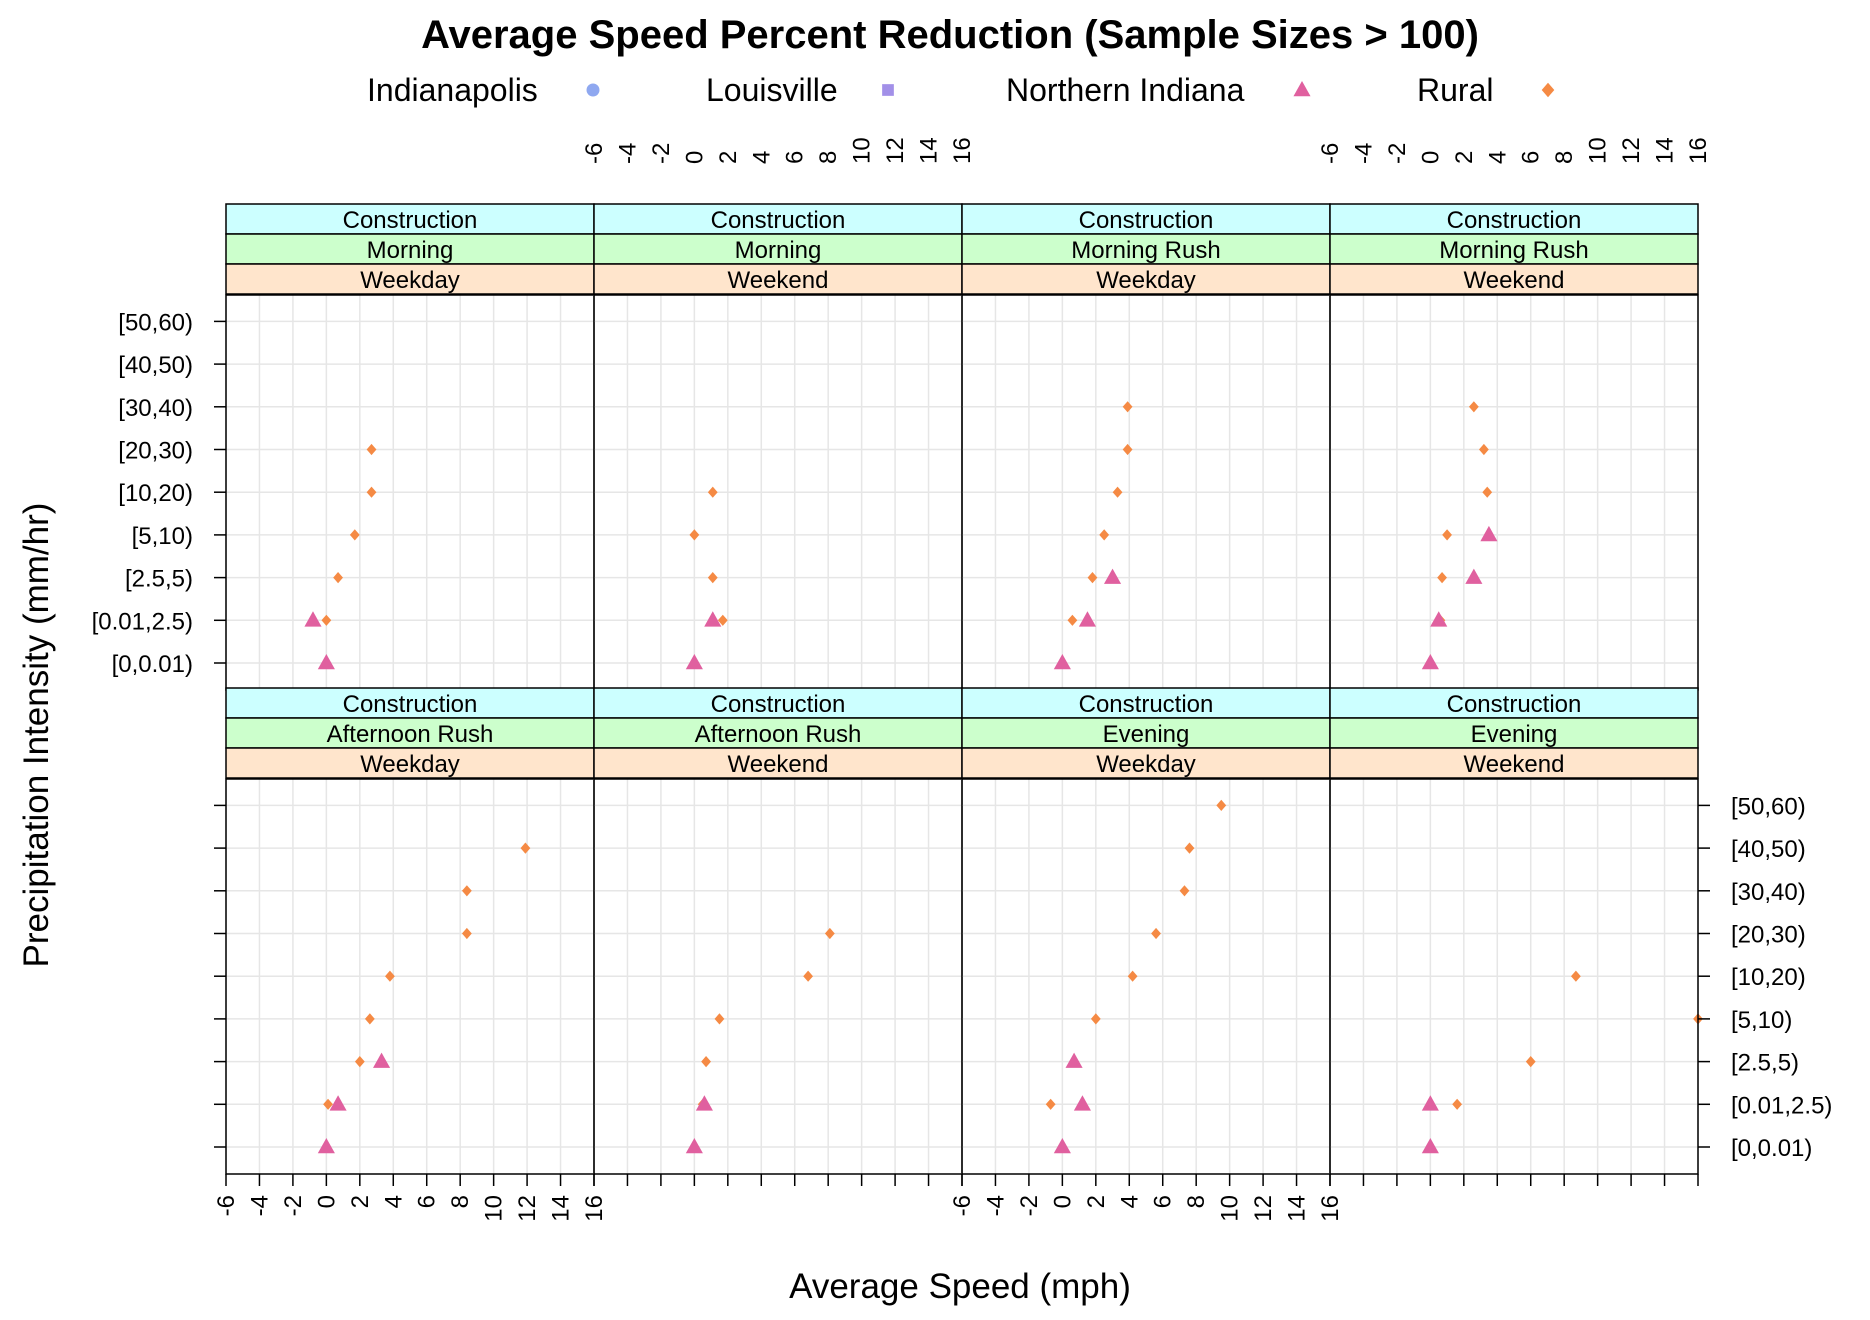  Describe the element at coordinates (778, 734) in the screenshot. I see `strip-label: Afternoon Rush` at that location.